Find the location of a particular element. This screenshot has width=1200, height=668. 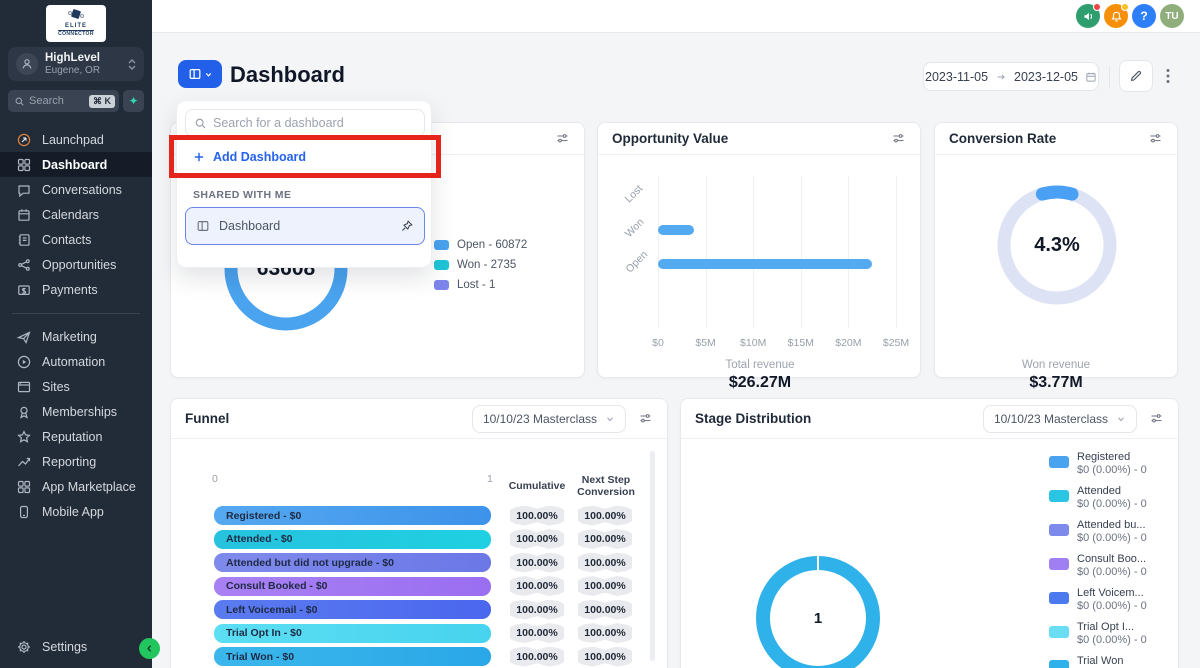

sidebar-item-memberships: Memberships is located at coordinates (76, 411).